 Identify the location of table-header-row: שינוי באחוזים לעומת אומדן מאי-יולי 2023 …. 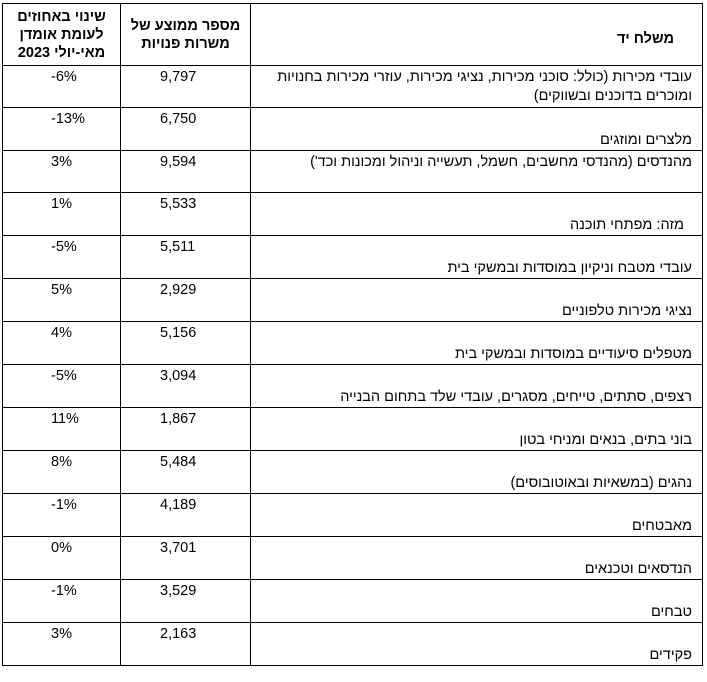
(352, 34).